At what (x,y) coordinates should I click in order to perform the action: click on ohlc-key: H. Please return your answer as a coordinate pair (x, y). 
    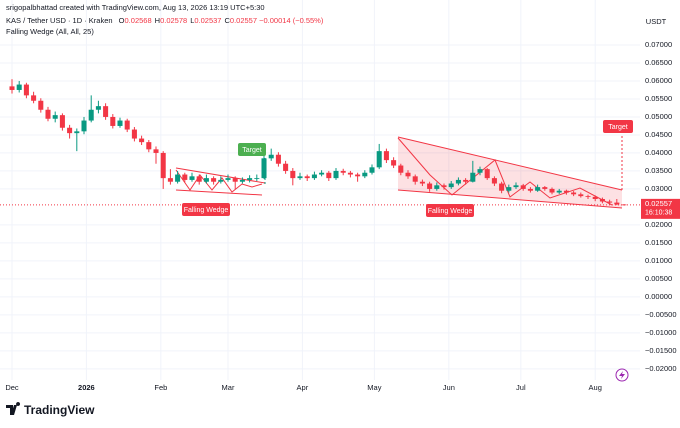
    Looking at the image, I should click on (157, 20).